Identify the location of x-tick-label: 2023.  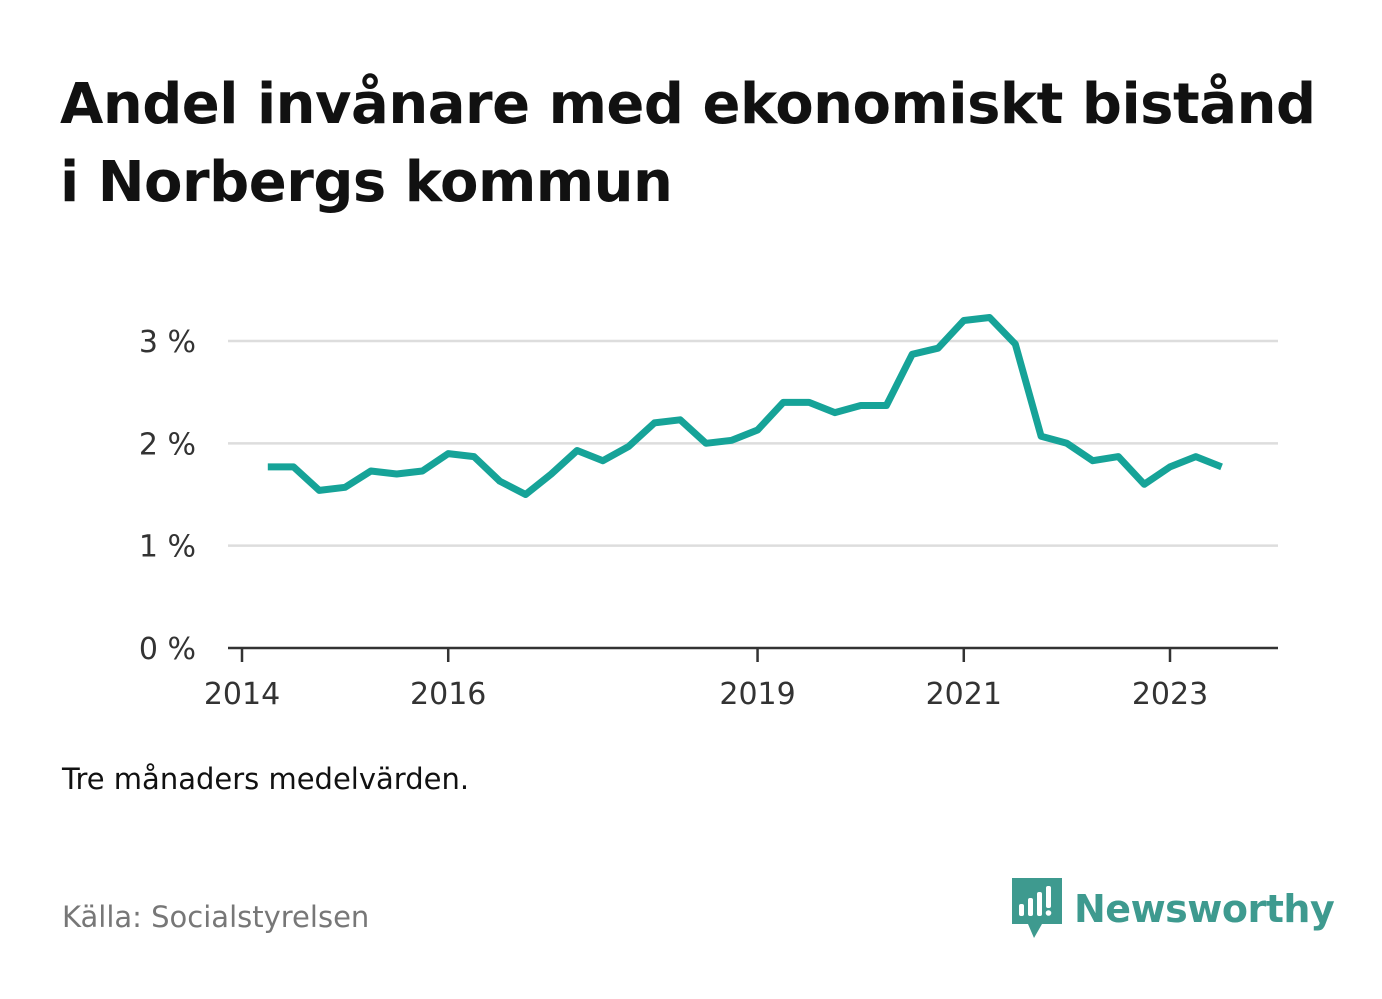
(1170, 694).